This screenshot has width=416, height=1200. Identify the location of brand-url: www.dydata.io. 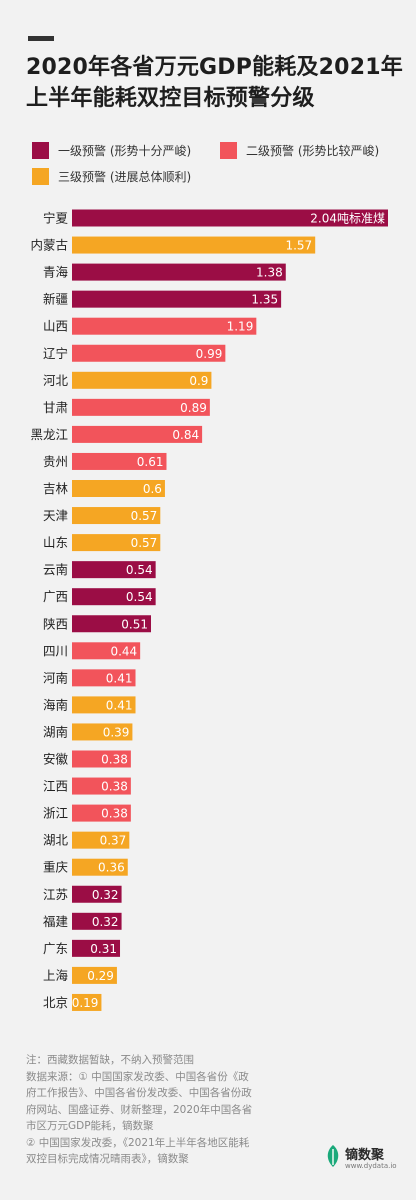
(371, 1166).